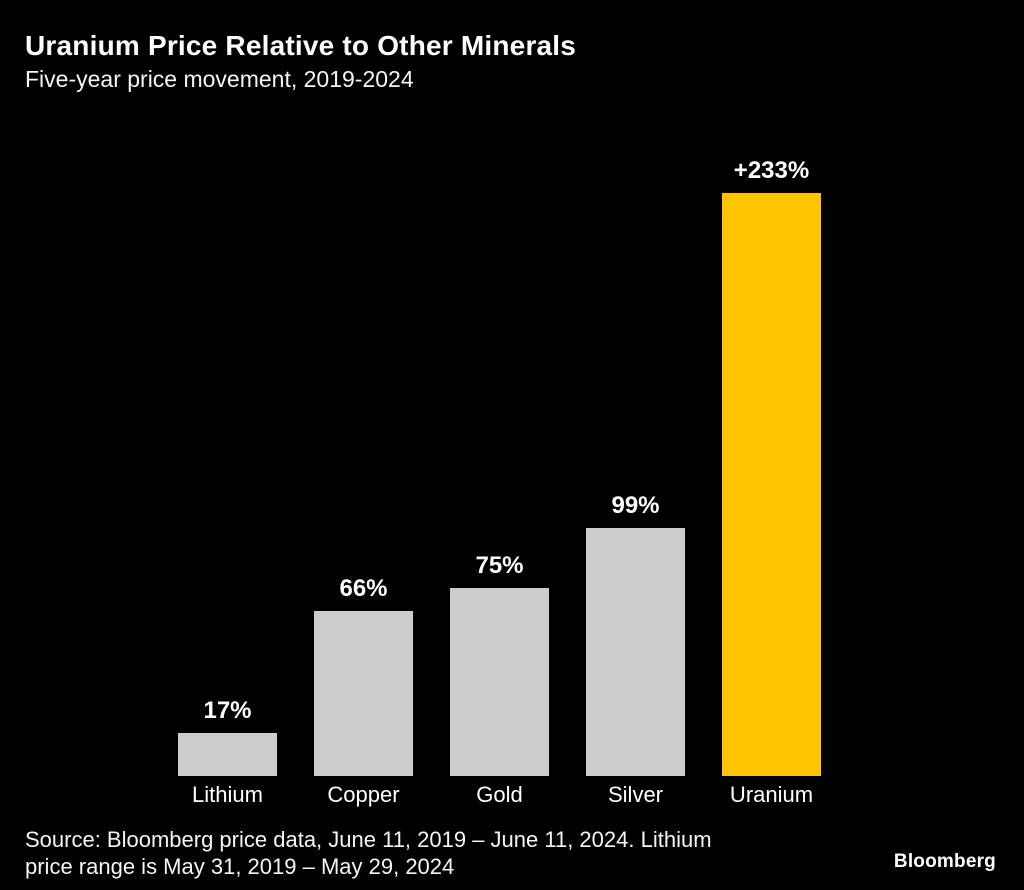  I want to click on value-label-gold: 75%, so click(499, 565).